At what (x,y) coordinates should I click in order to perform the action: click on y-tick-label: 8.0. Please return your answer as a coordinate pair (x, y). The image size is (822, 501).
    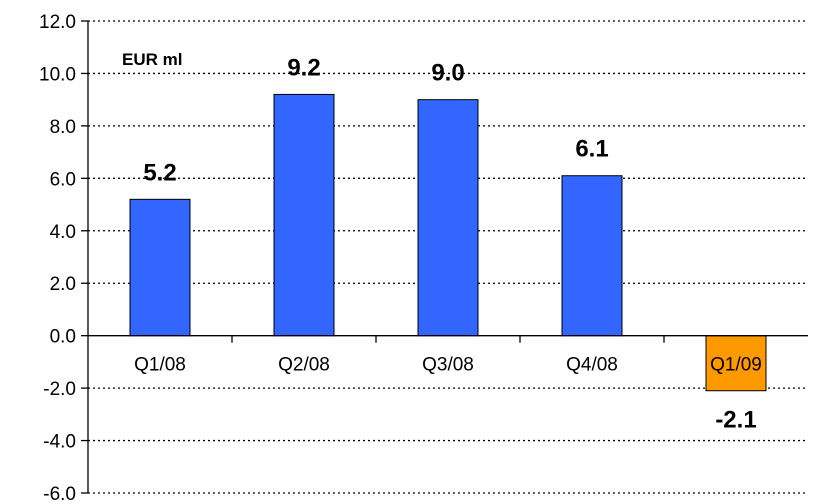
    Looking at the image, I should click on (63, 127).